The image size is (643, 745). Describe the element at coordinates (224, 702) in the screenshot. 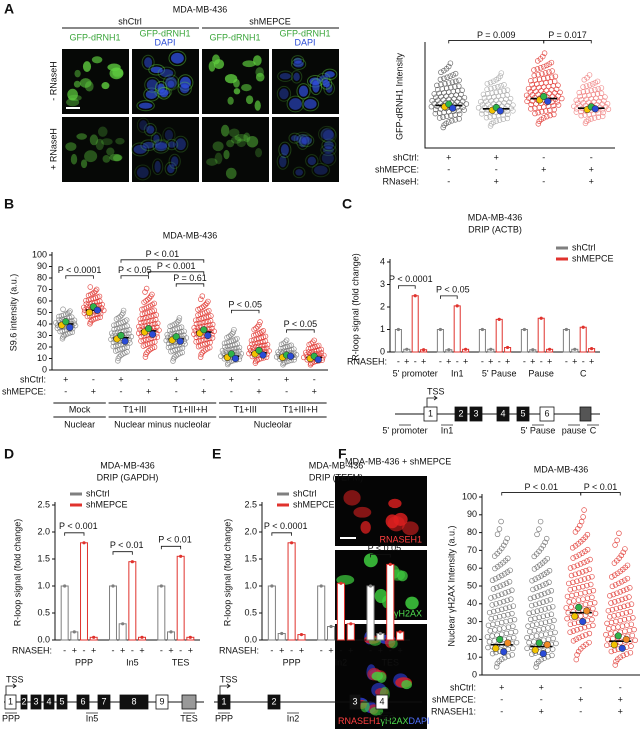

I see `exon` at that location.